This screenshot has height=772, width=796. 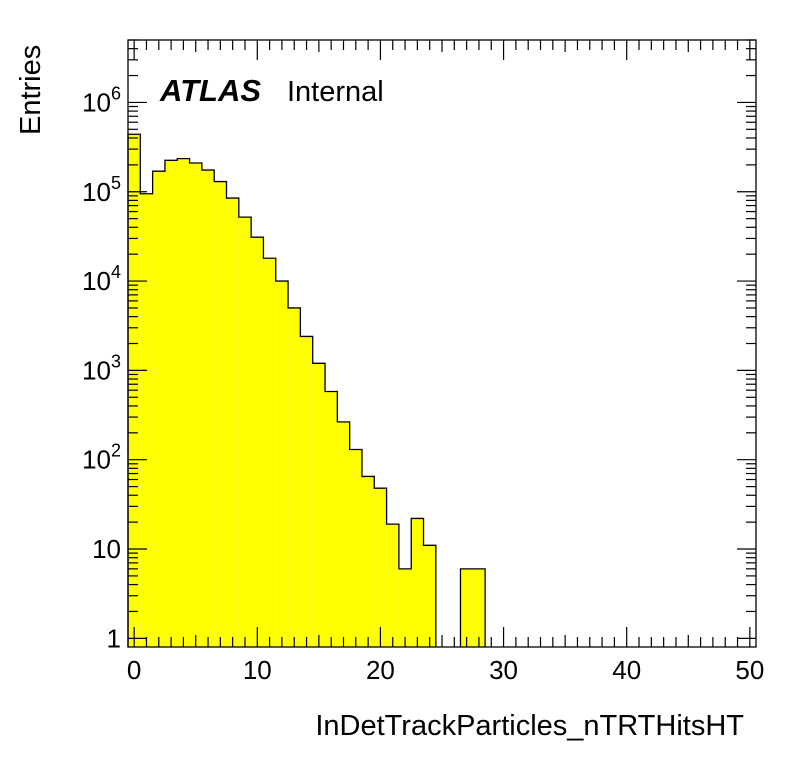 I want to click on x-tick-label: 30, so click(x=503, y=670).